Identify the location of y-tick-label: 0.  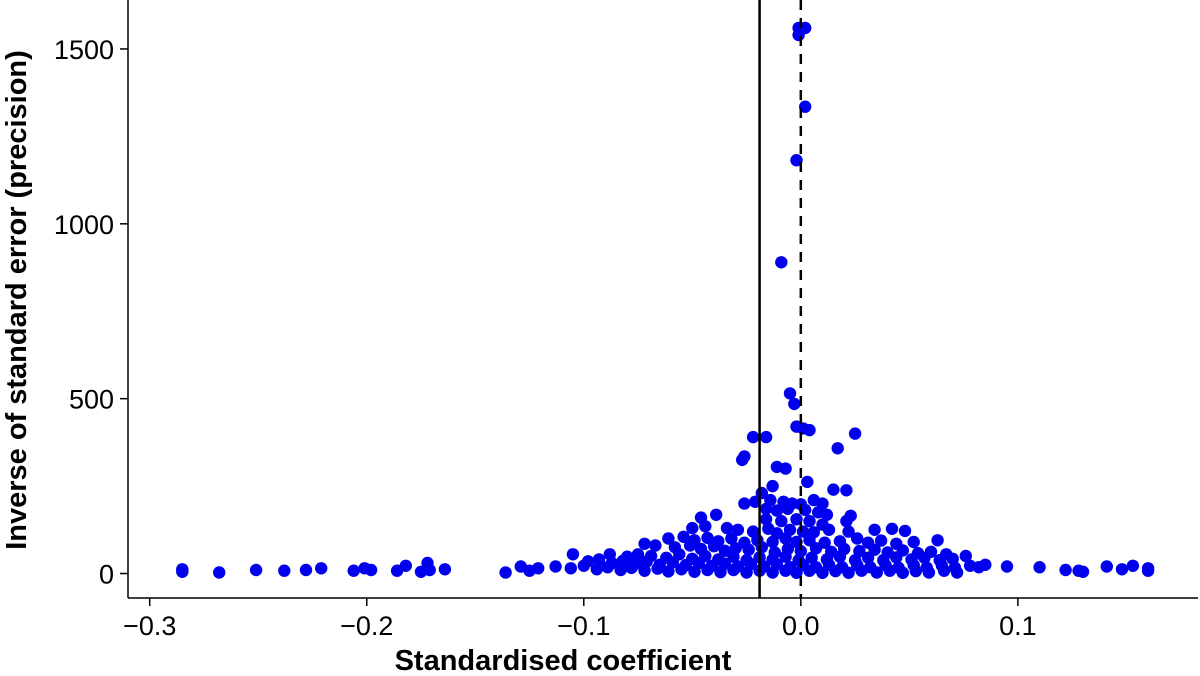
(106, 575).